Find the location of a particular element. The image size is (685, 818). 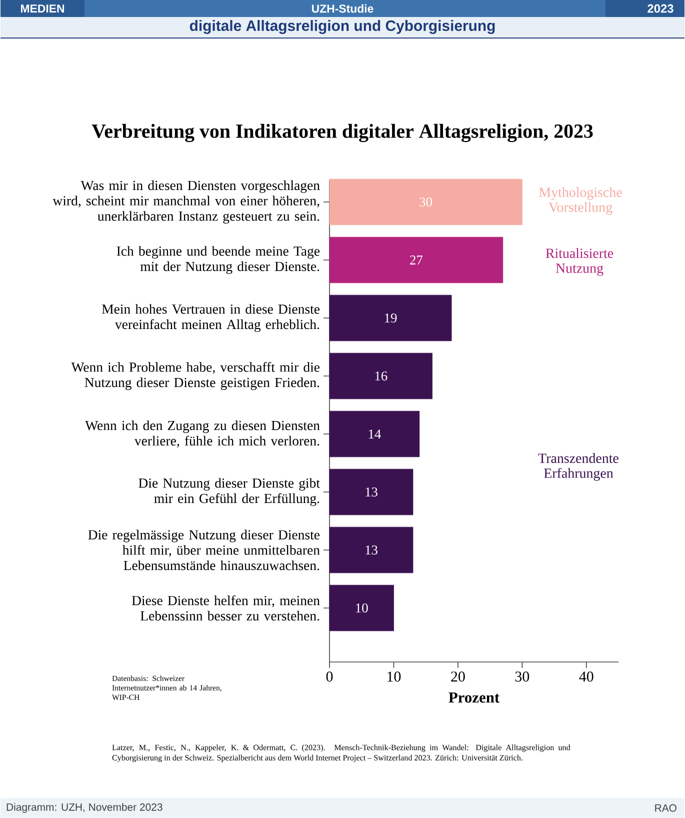

data-label: 10 is located at coordinates (362, 608).